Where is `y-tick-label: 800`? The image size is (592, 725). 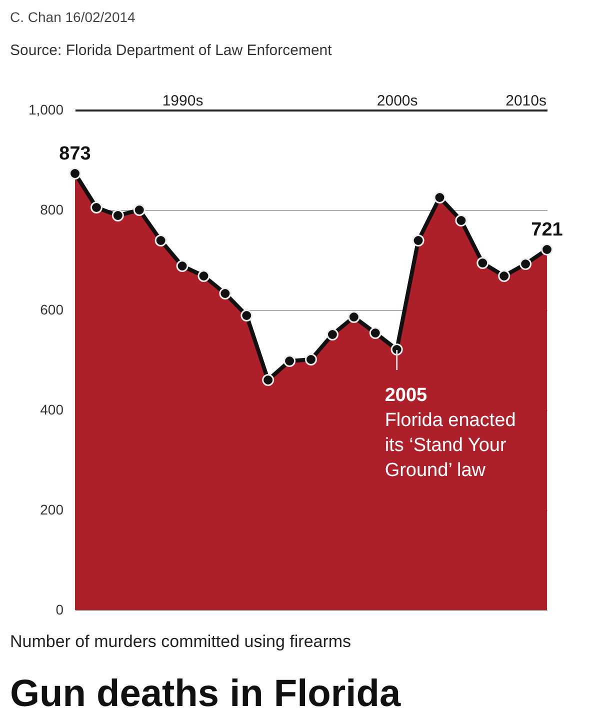 y-tick-label: 800 is located at coordinates (52, 210).